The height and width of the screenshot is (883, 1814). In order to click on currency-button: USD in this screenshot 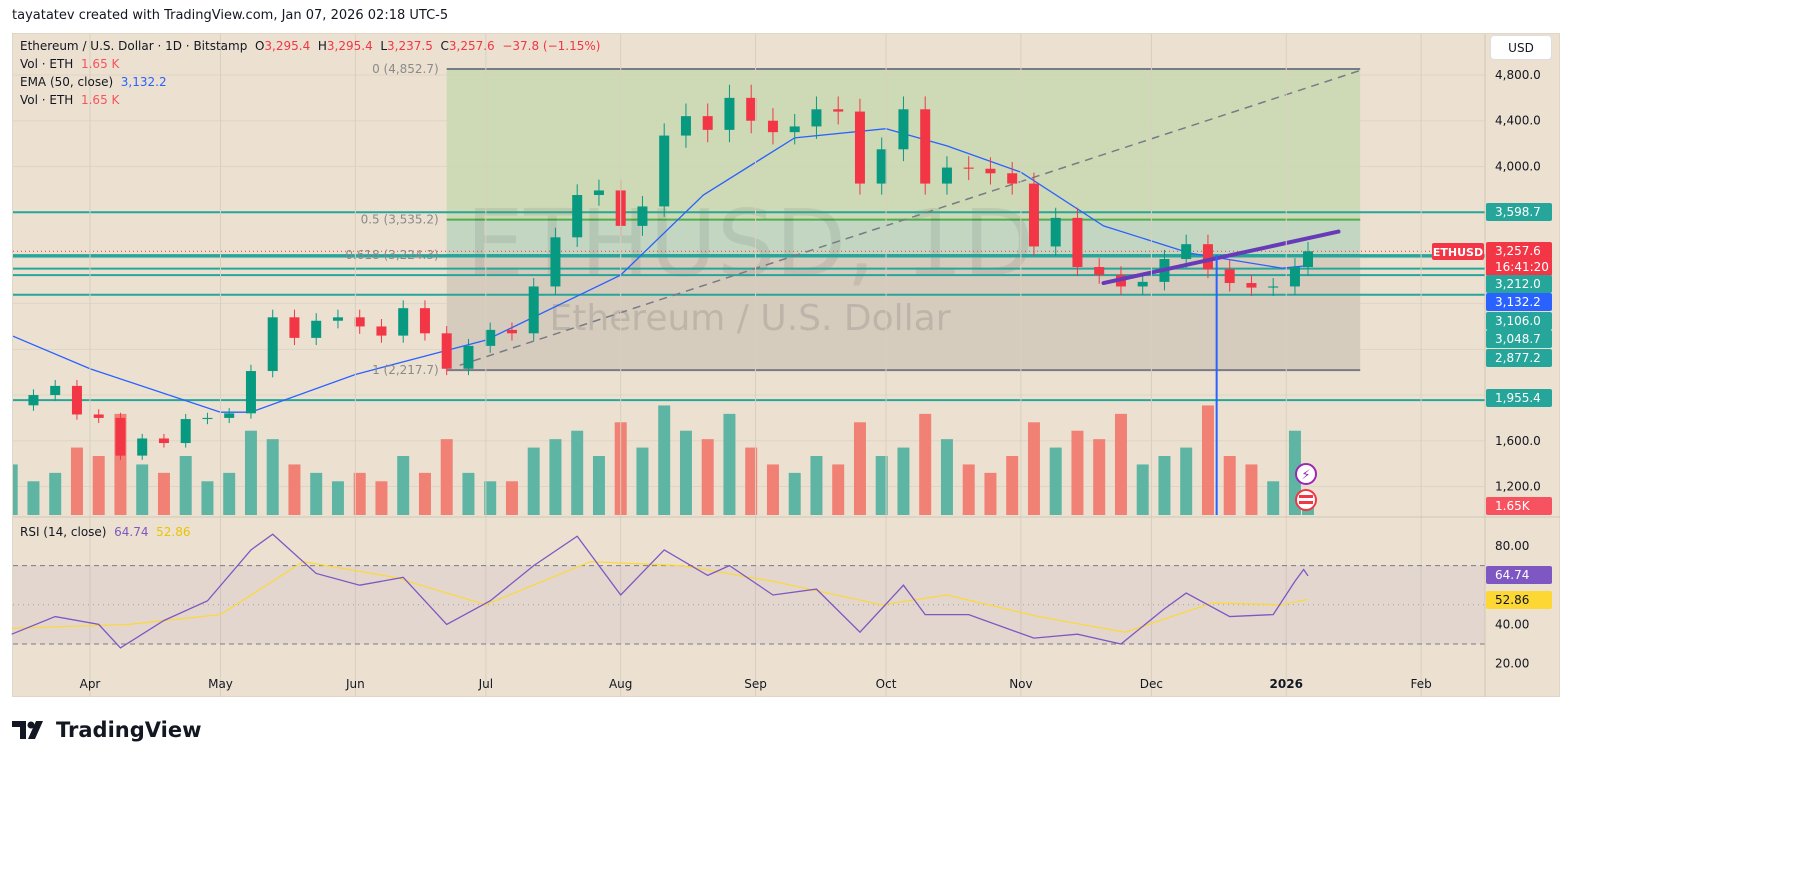, I will do `click(1521, 47)`.